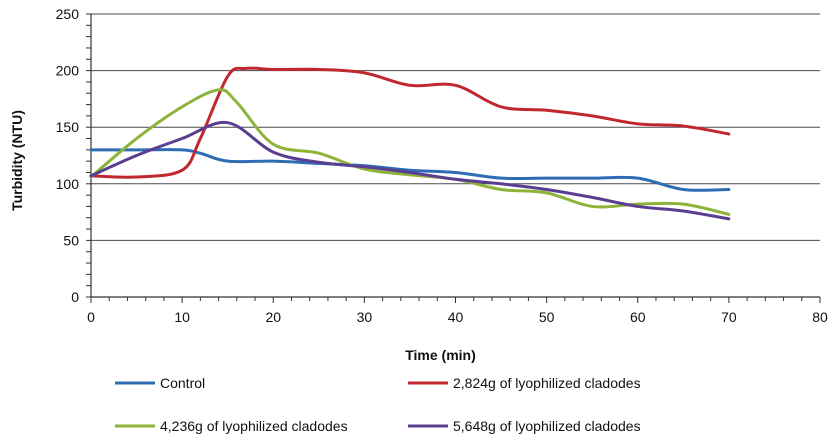 This screenshot has height=441, width=830. What do you see at coordinates (547, 426) in the screenshot?
I see `legend-label-4: 5,648g of lyophilized cladodes` at bounding box center [547, 426].